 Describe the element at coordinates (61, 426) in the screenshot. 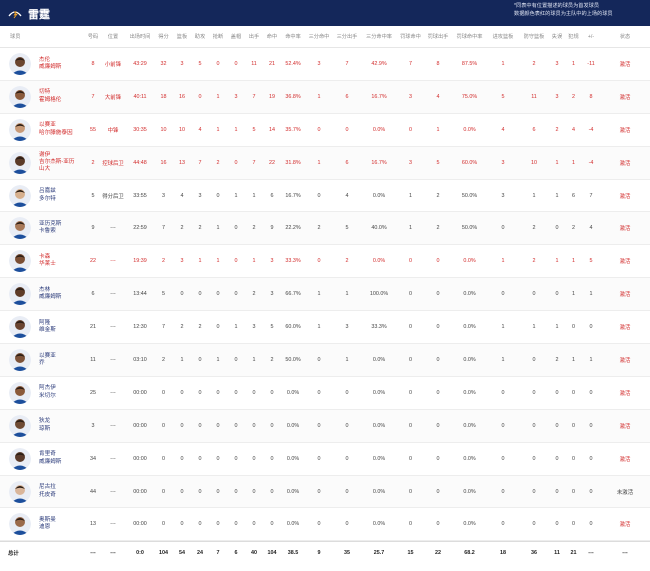

I see `player-name: 狄龙 琼斯` at that location.